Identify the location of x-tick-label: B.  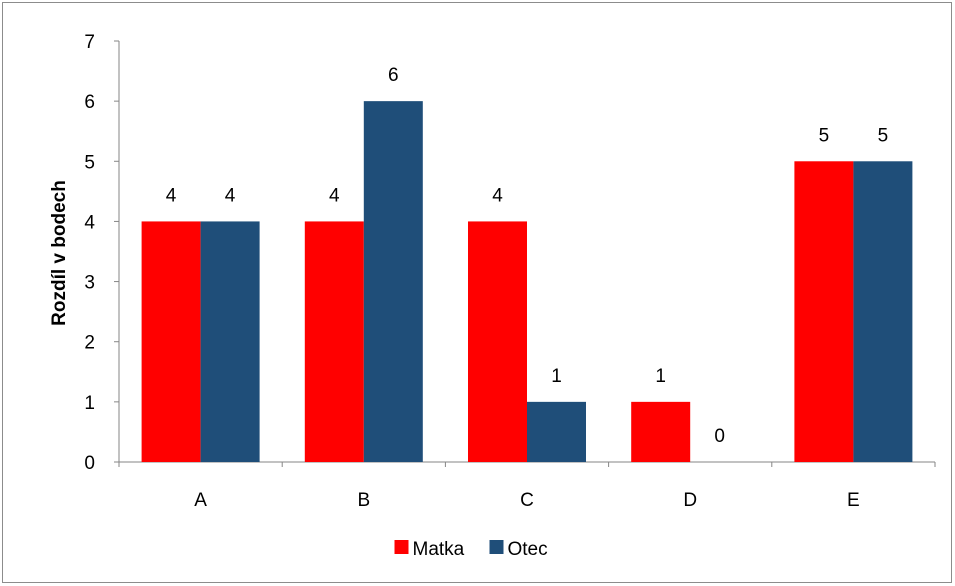
(363, 500).